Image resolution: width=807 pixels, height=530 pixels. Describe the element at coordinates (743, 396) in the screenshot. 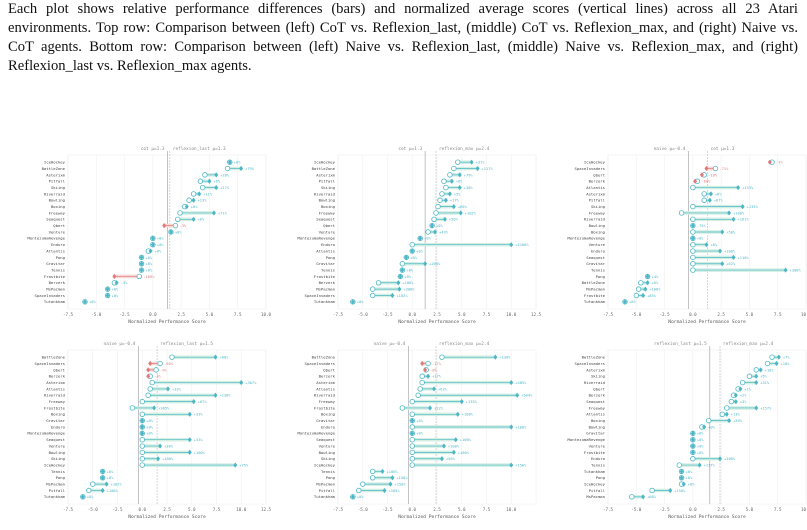

I see `data-label: +2%` at that location.